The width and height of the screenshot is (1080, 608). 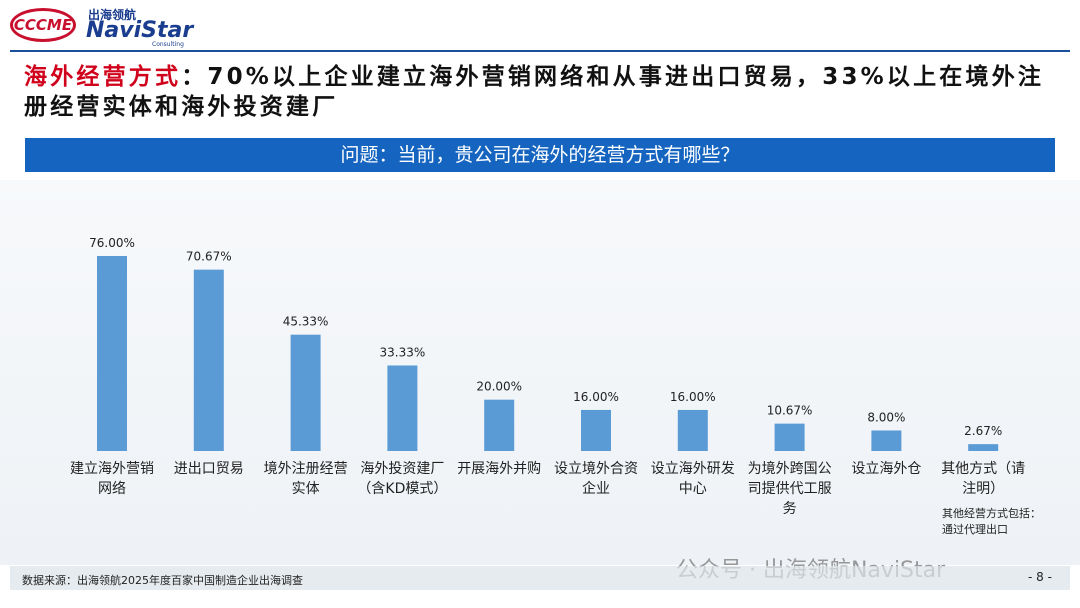 I want to click on logo: CCCME, so click(x=43, y=25).